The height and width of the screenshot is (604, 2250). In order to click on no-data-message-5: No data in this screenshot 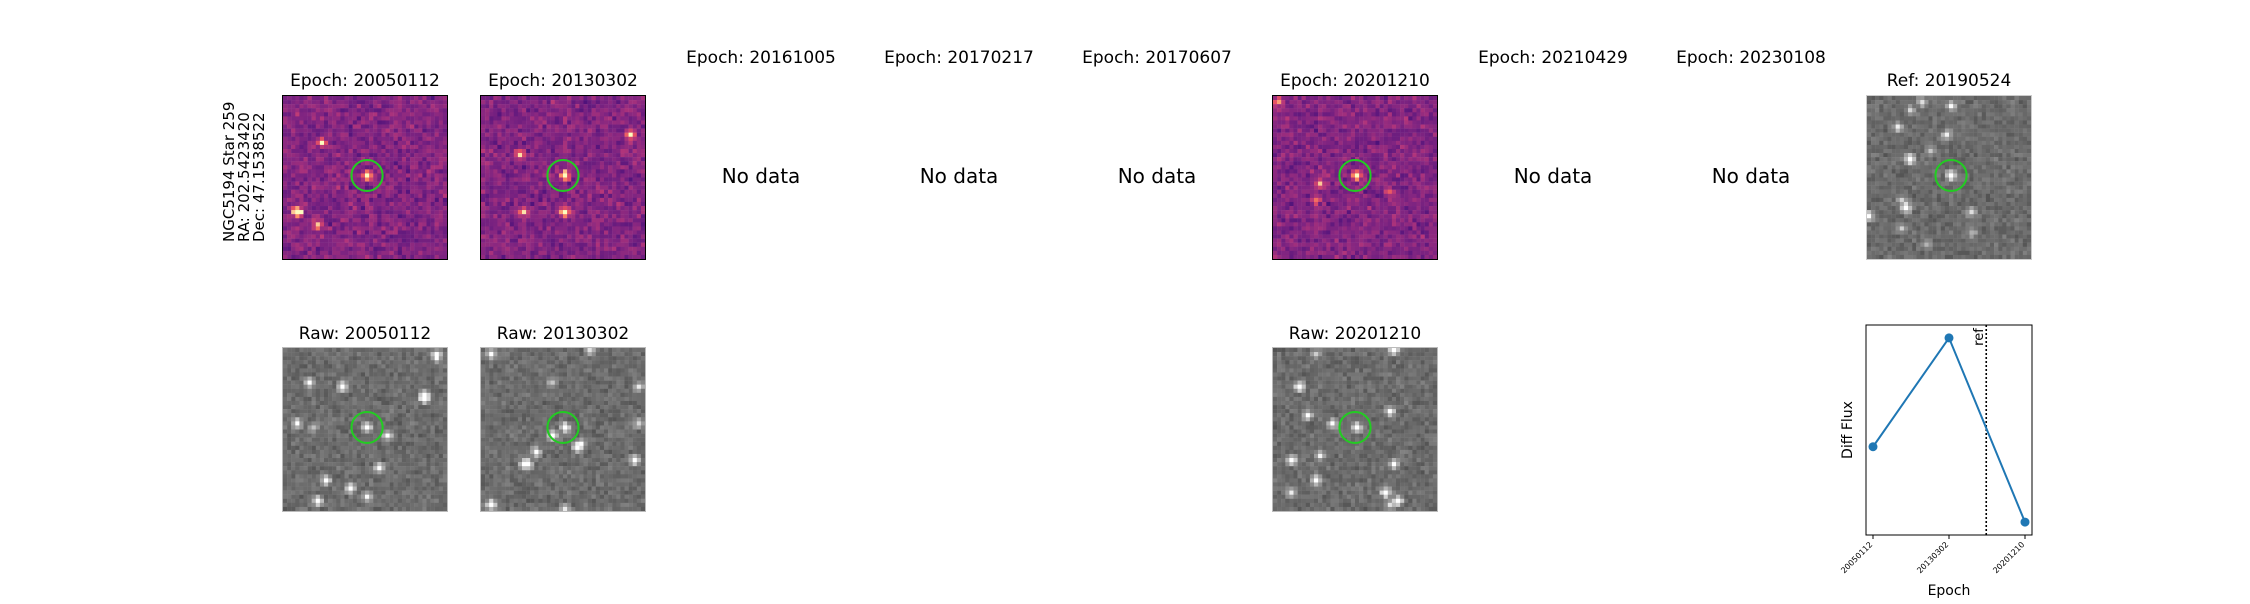, I will do `click(1157, 176)`.